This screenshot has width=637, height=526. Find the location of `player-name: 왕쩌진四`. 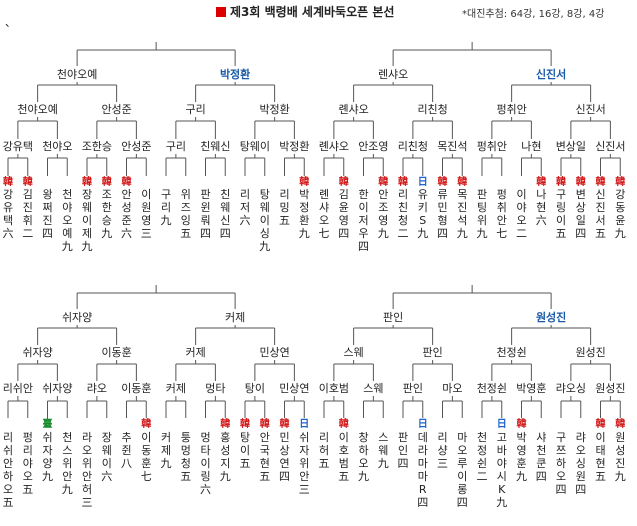

player-name: 왕쩌진四 is located at coordinates (47, 214).